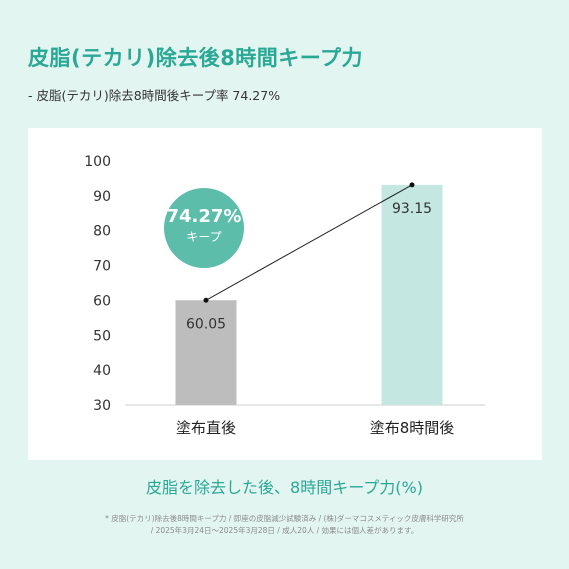 Image resolution: width=569 pixels, height=569 pixels. I want to click on x-tick-label: 塗布8時間後, so click(412, 428).